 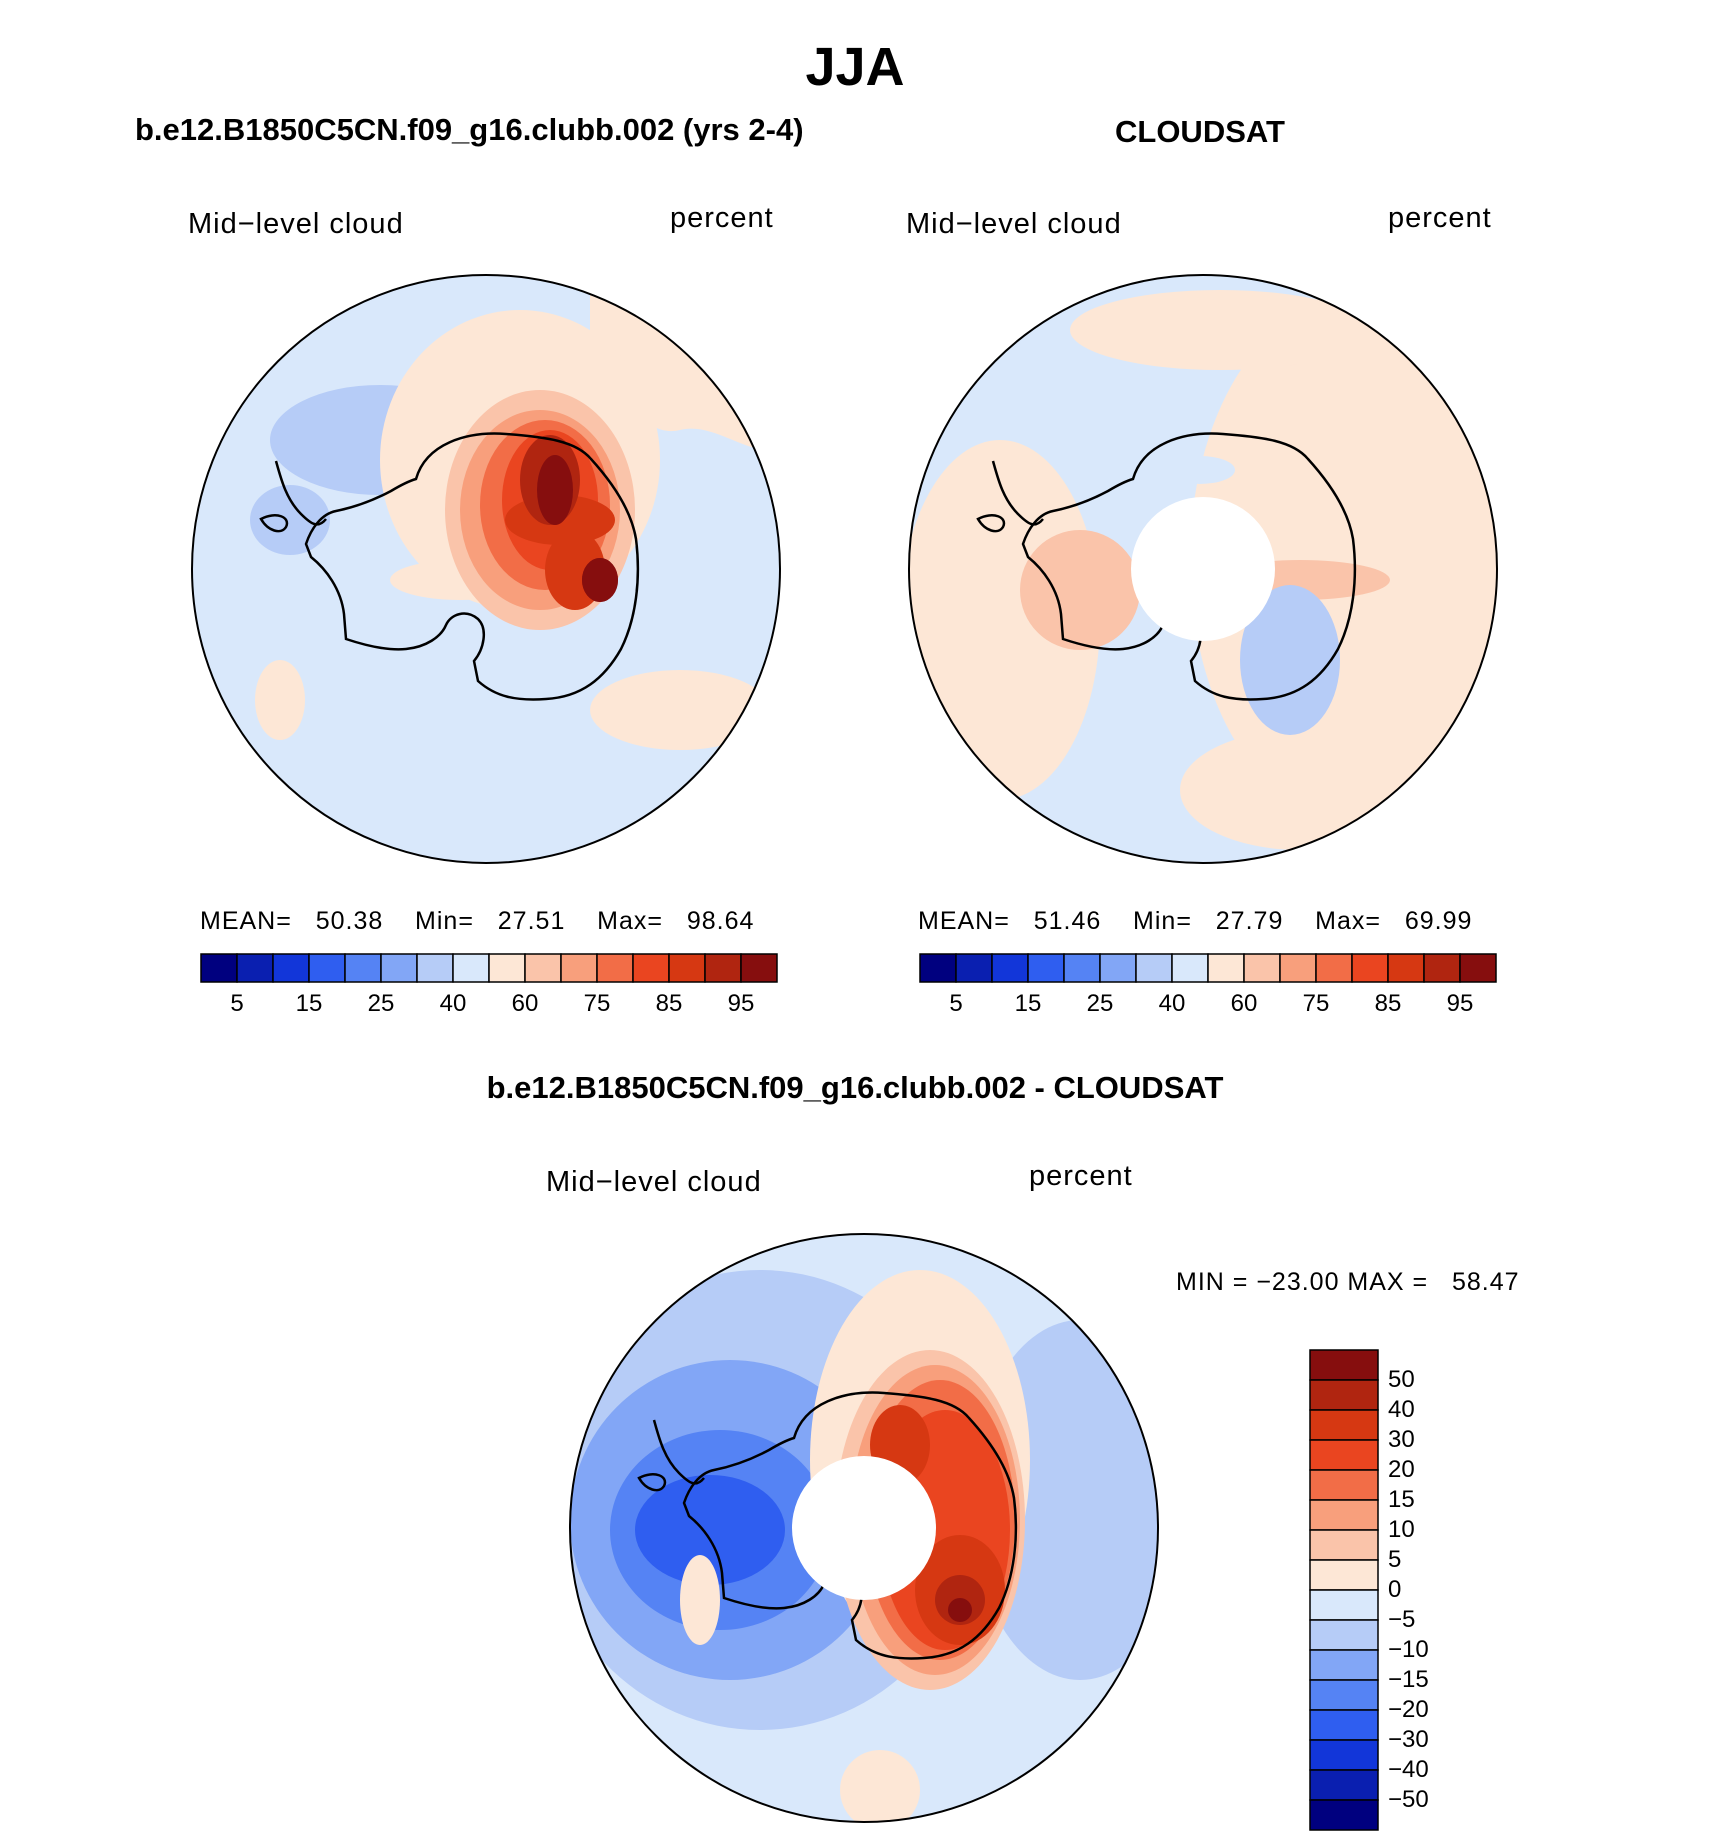 What do you see at coordinates (1401, 1529) in the screenshot?
I see `colorbar-tick-label: 10` at bounding box center [1401, 1529].